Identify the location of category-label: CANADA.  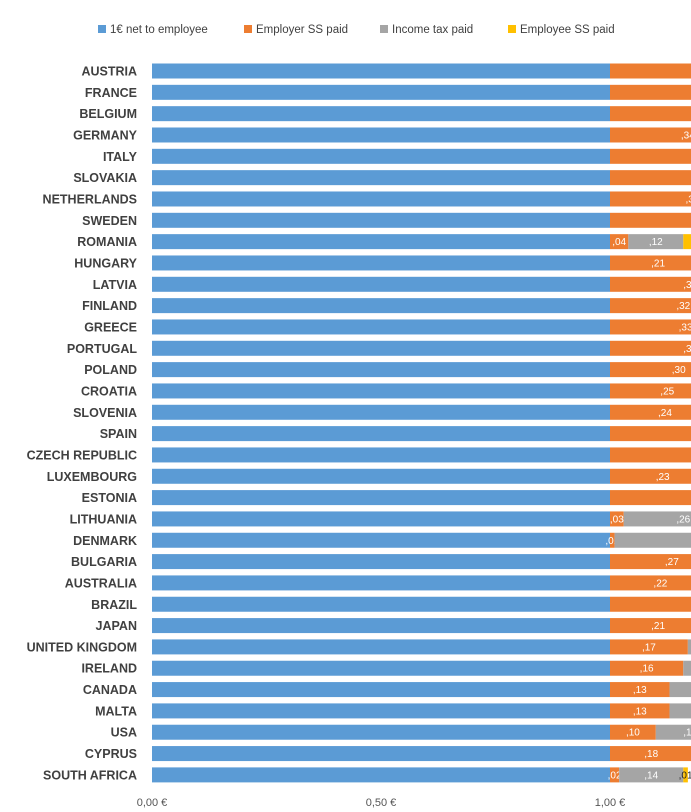
(110, 690).